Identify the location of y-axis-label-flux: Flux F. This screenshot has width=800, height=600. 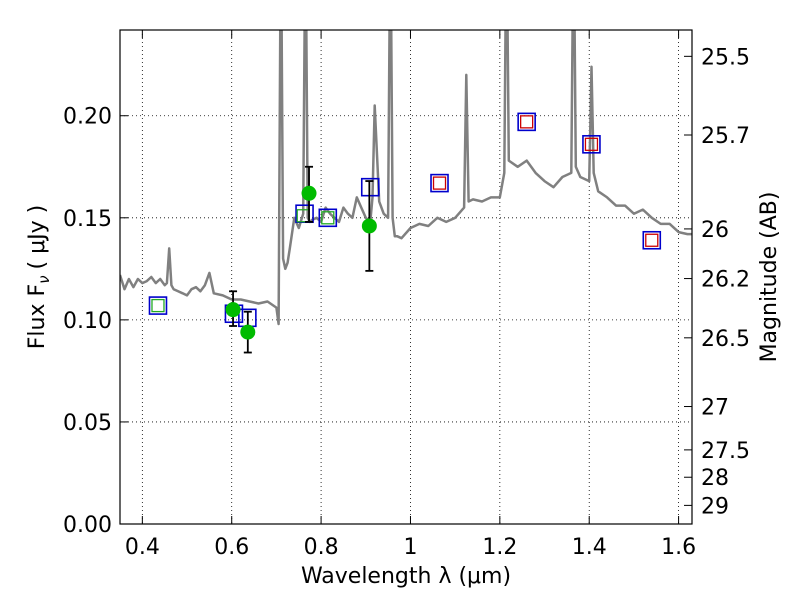
(37, 316).